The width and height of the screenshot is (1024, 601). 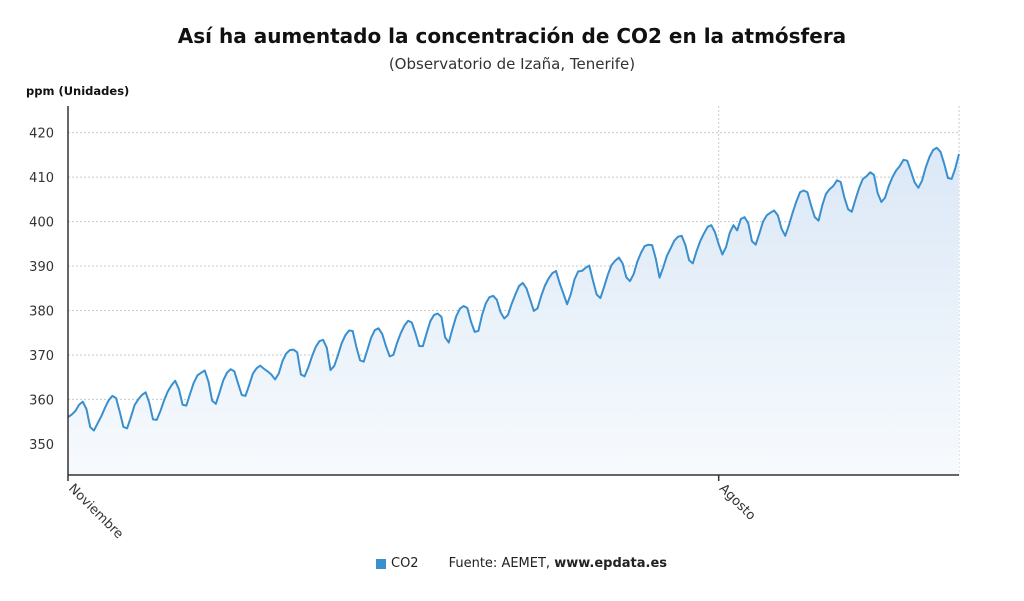 I want to click on x-tick-label-noviembre: Noviembre, so click(x=95, y=511).